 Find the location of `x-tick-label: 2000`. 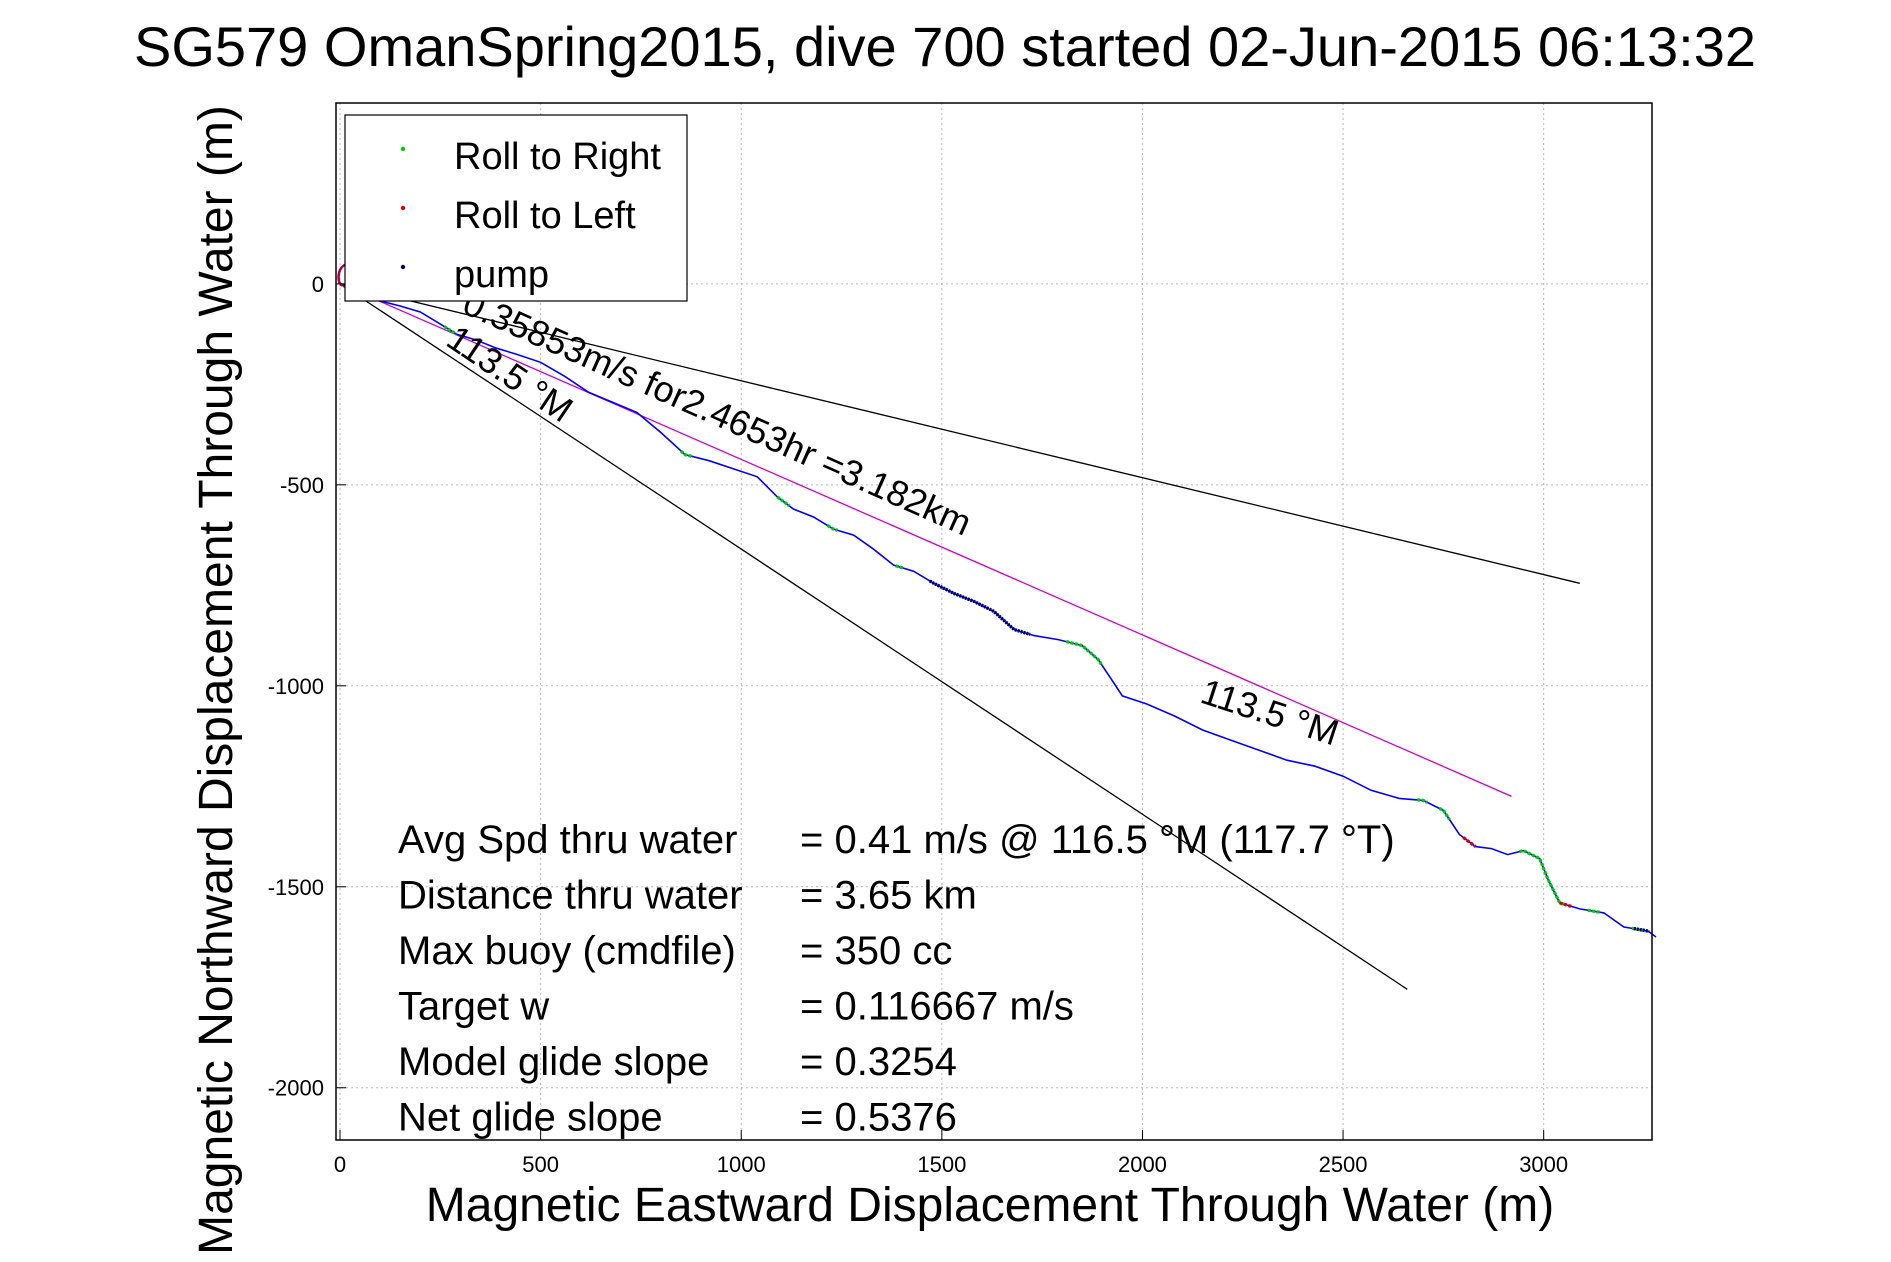

x-tick-label: 2000 is located at coordinates (1142, 1164).